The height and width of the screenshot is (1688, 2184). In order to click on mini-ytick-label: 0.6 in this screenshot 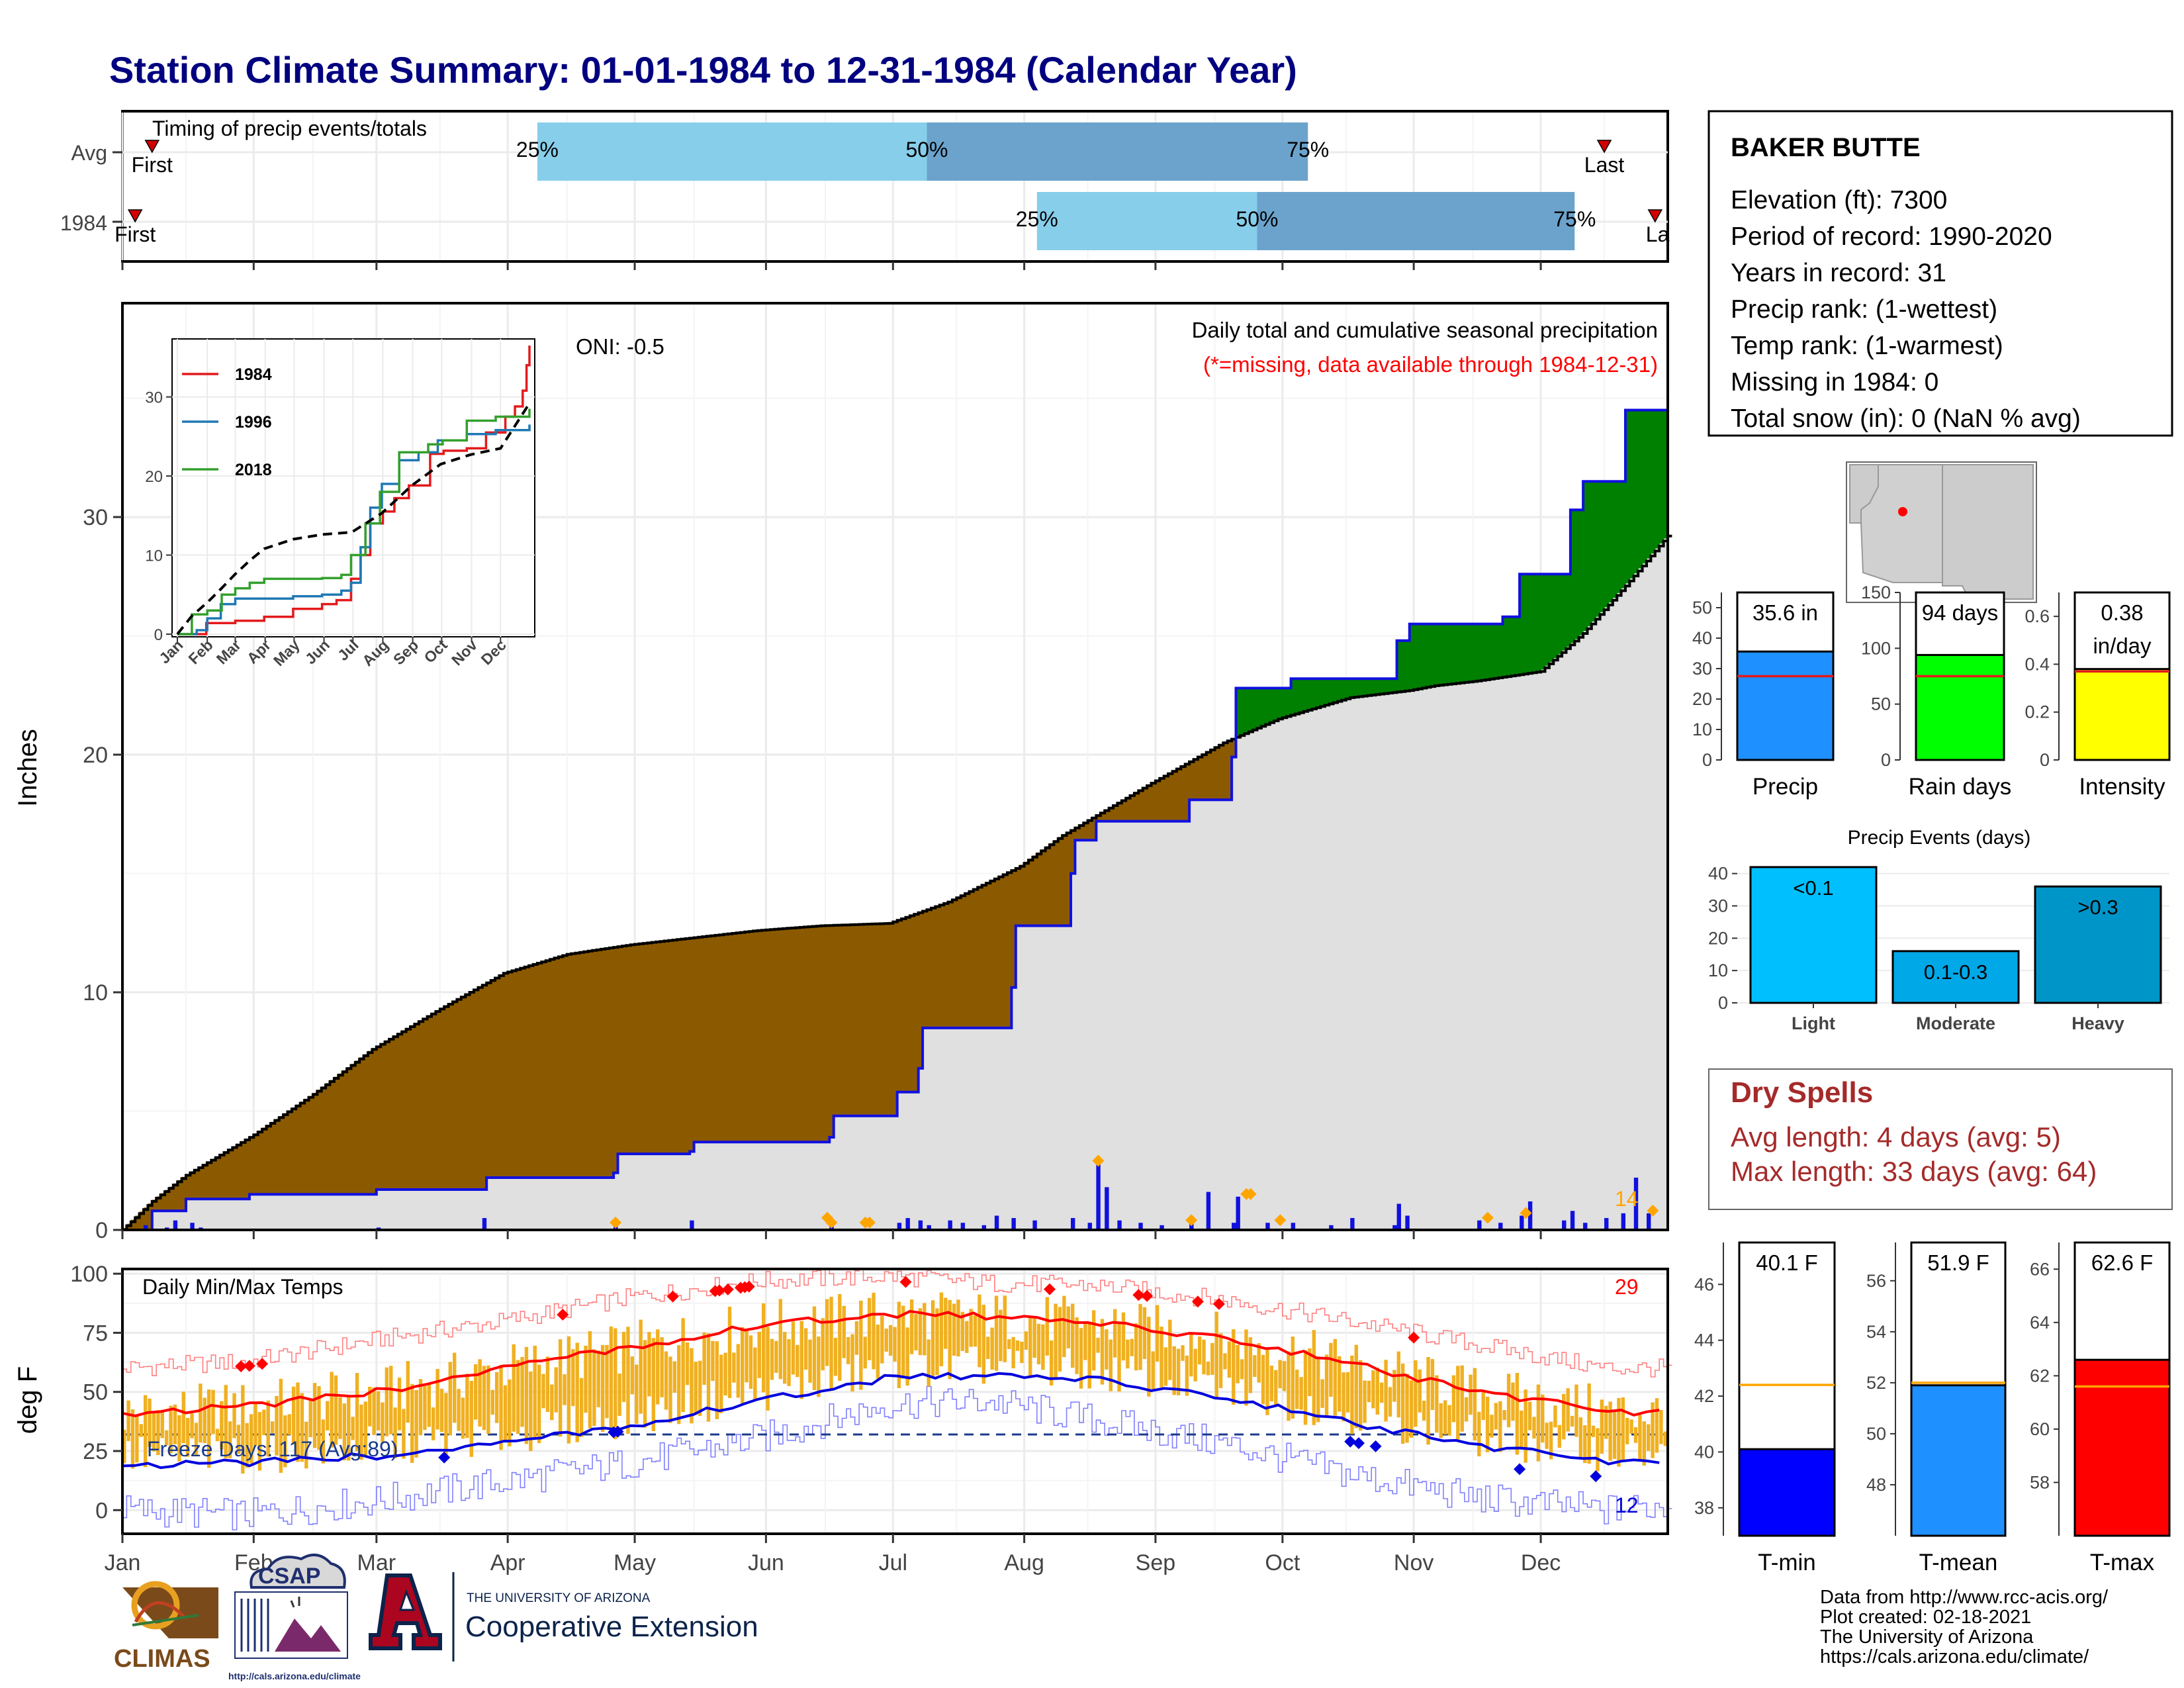, I will do `click(2037, 616)`.